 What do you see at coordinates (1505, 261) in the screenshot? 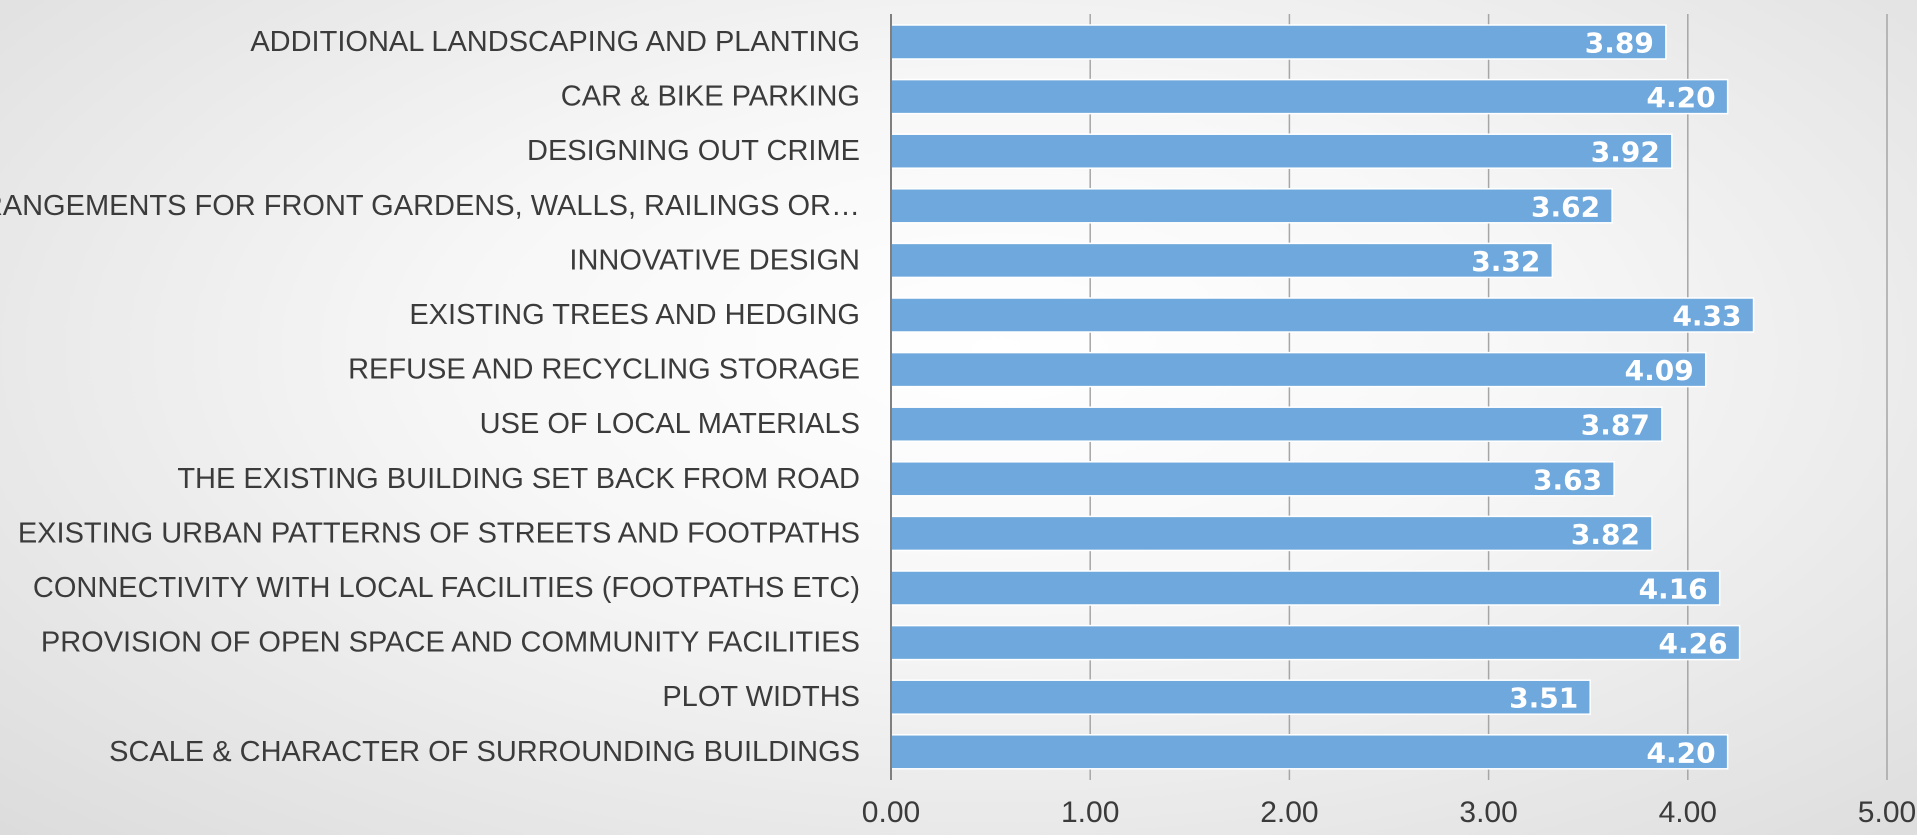
I see `data-label: 3.32` at bounding box center [1505, 261].